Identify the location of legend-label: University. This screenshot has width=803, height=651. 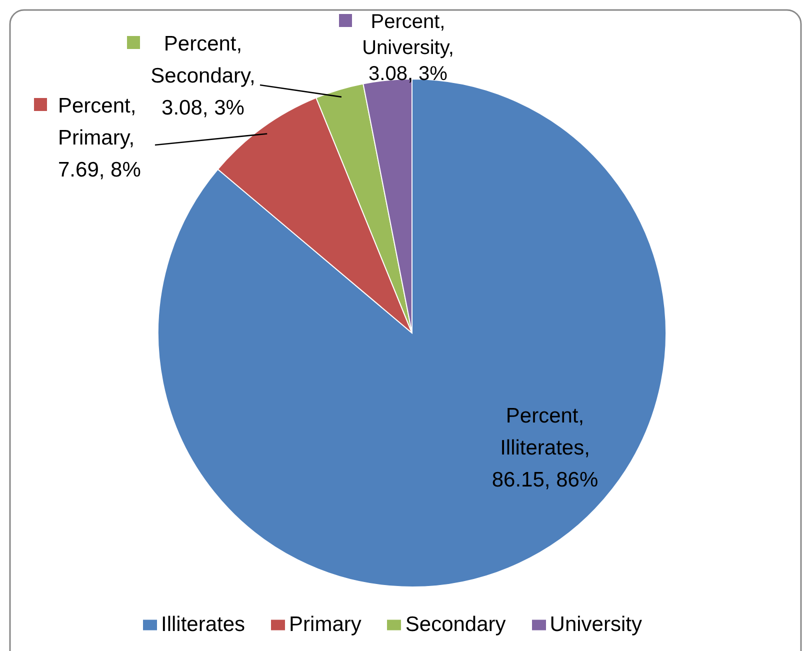
(596, 624).